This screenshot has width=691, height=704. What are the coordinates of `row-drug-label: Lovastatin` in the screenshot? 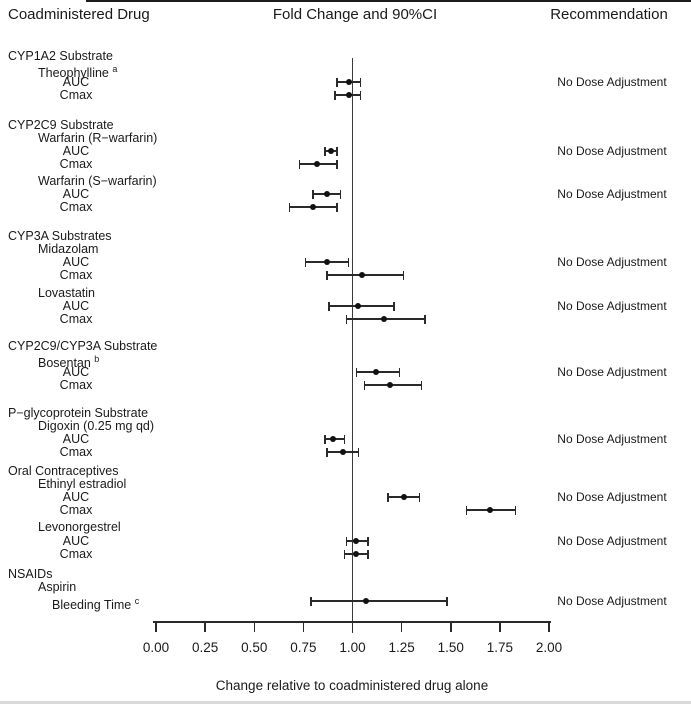 It's located at (66, 293).